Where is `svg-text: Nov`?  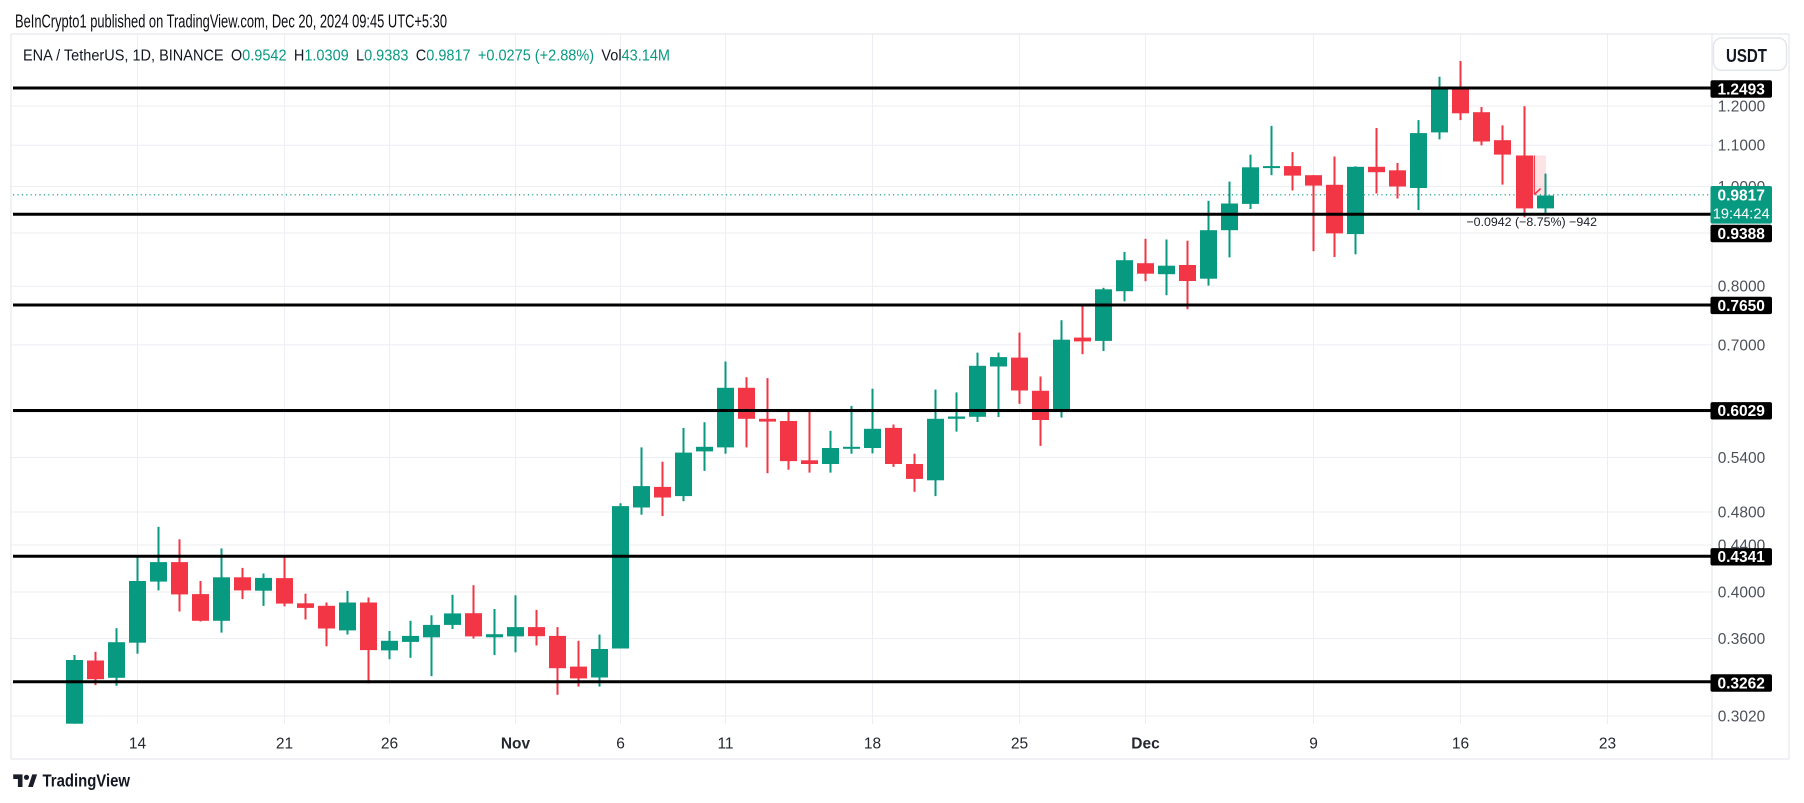 svg-text: Nov is located at coordinates (516, 743).